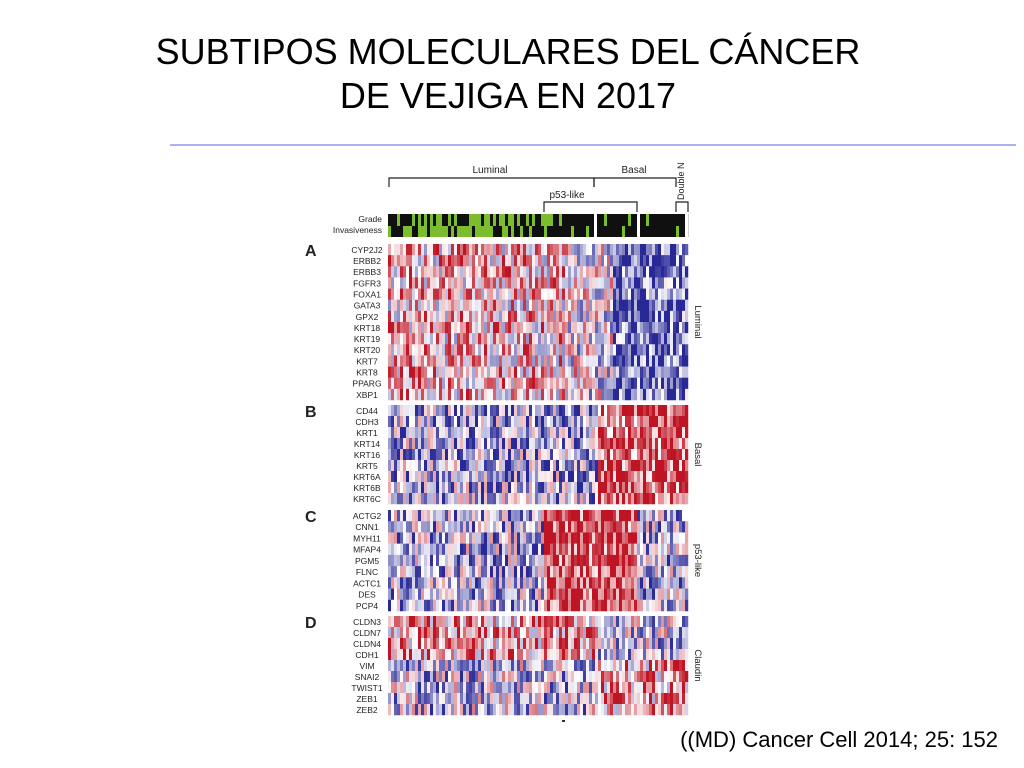  What do you see at coordinates (367, 466) in the screenshot?
I see `gene-label: KRT5` at bounding box center [367, 466].